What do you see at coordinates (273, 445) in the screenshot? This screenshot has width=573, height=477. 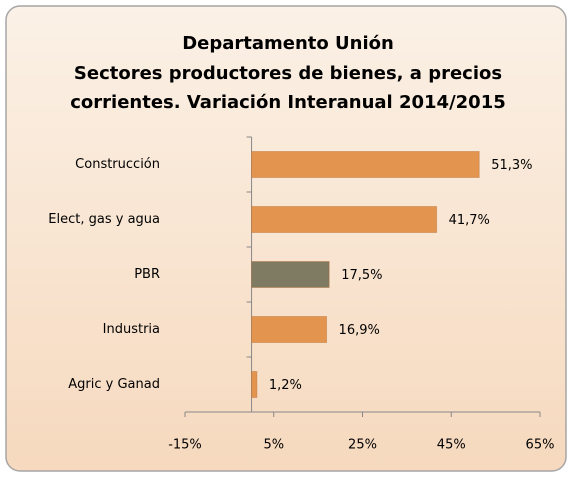 I see `x-tick-label: 5%` at bounding box center [273, 445].